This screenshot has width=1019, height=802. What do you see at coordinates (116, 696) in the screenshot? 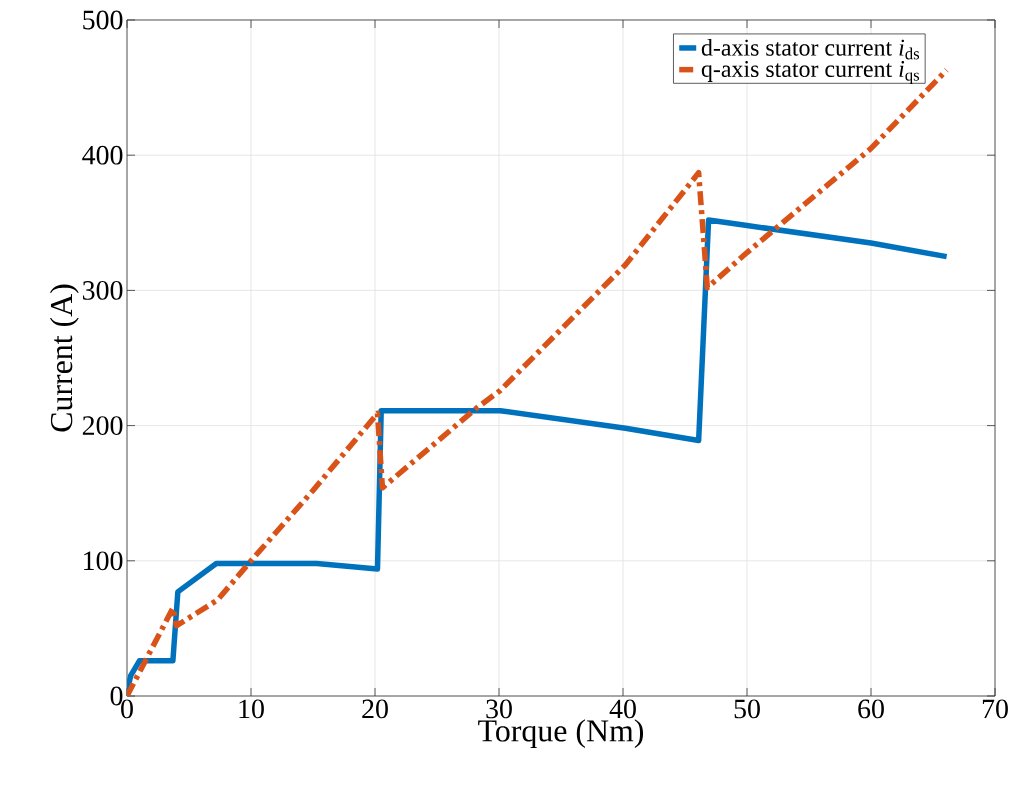
I see `y-tick-label: 0` at bounding box center [116, 696].